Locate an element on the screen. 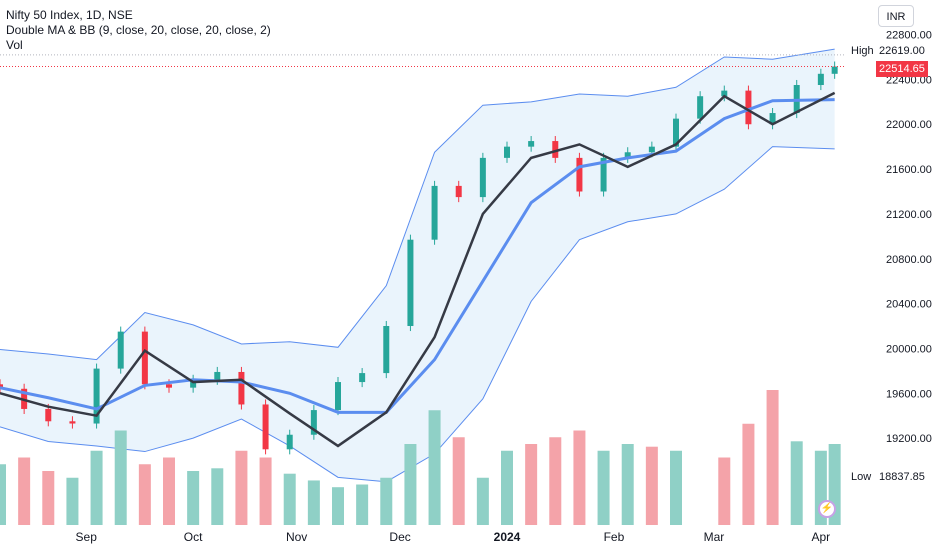  last-price-tag: 22514.65 is located at coordinates (902, 69).